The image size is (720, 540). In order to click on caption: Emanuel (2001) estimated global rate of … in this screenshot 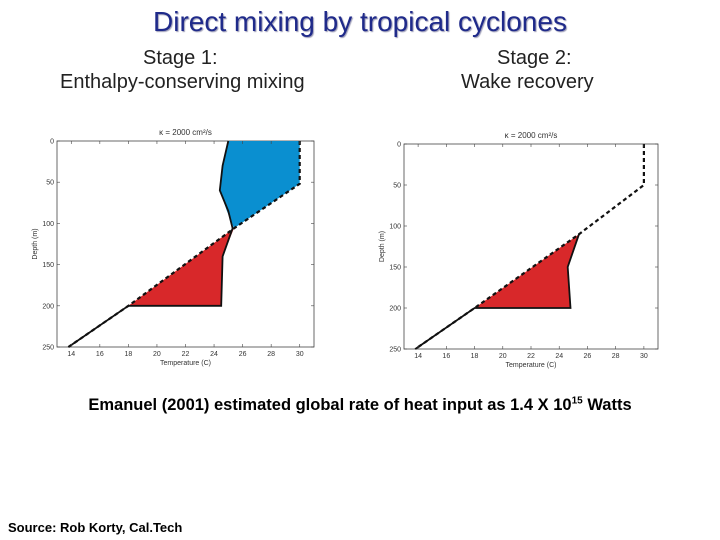, I will do `click(360, 405)`.